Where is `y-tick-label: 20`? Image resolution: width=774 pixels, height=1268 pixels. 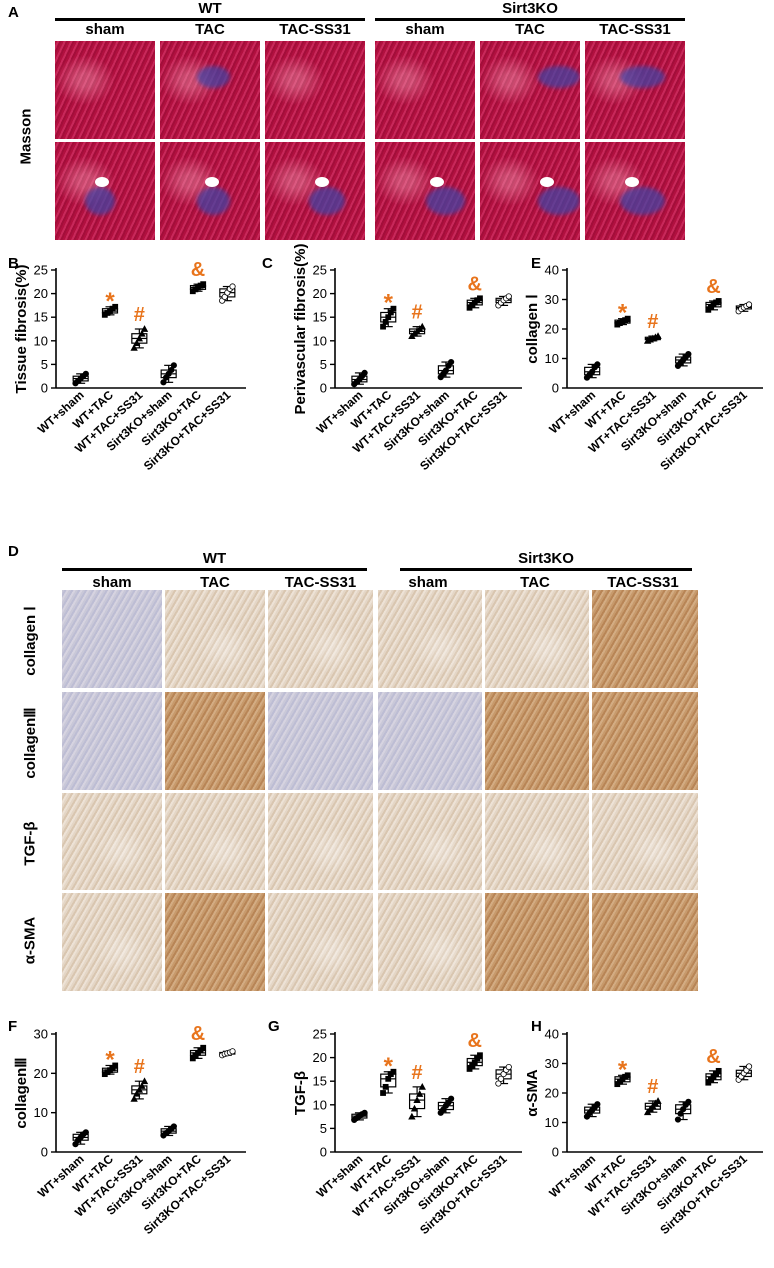 y-tick-label: 20 is located at coordinates (320, 293).